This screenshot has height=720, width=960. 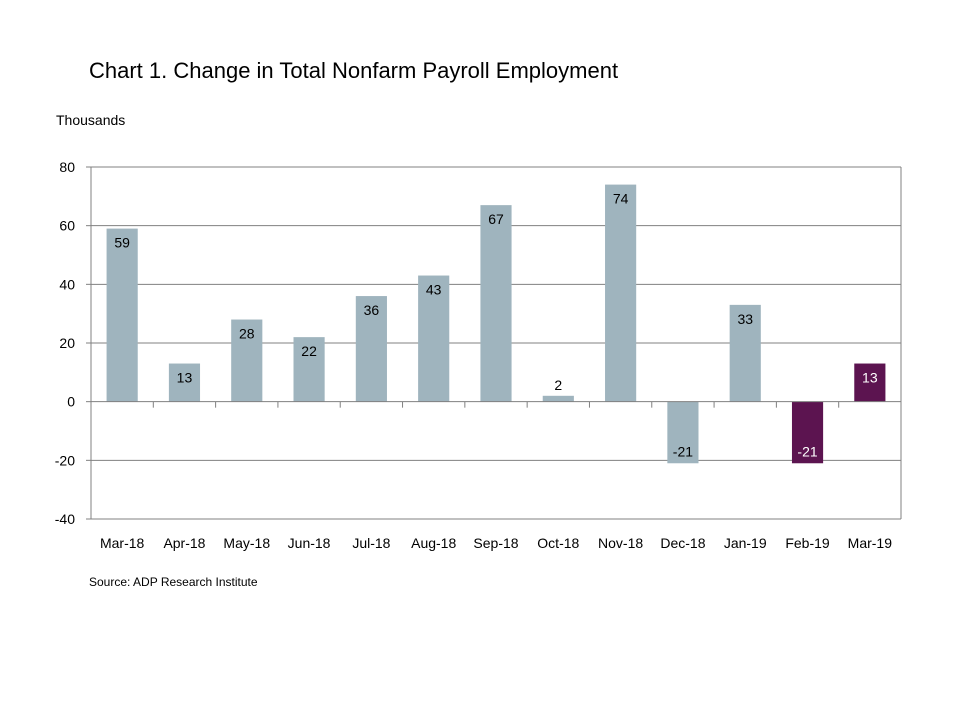 I want to click on x-tick-label: Dec-18, so click(x=682, y=543).